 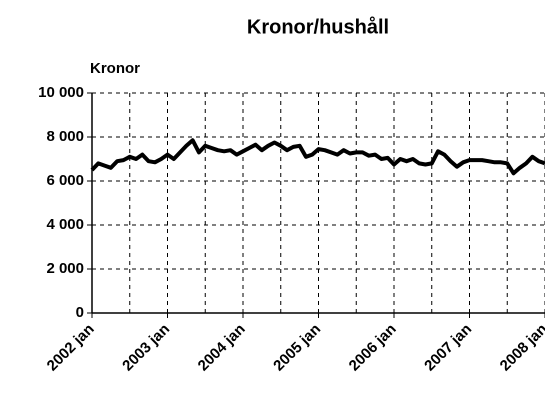 What do you see at coordinates (297, 348) in the screenshot?
I see `x-tick-label: 2005 jan` at bounding box center [297, 348].